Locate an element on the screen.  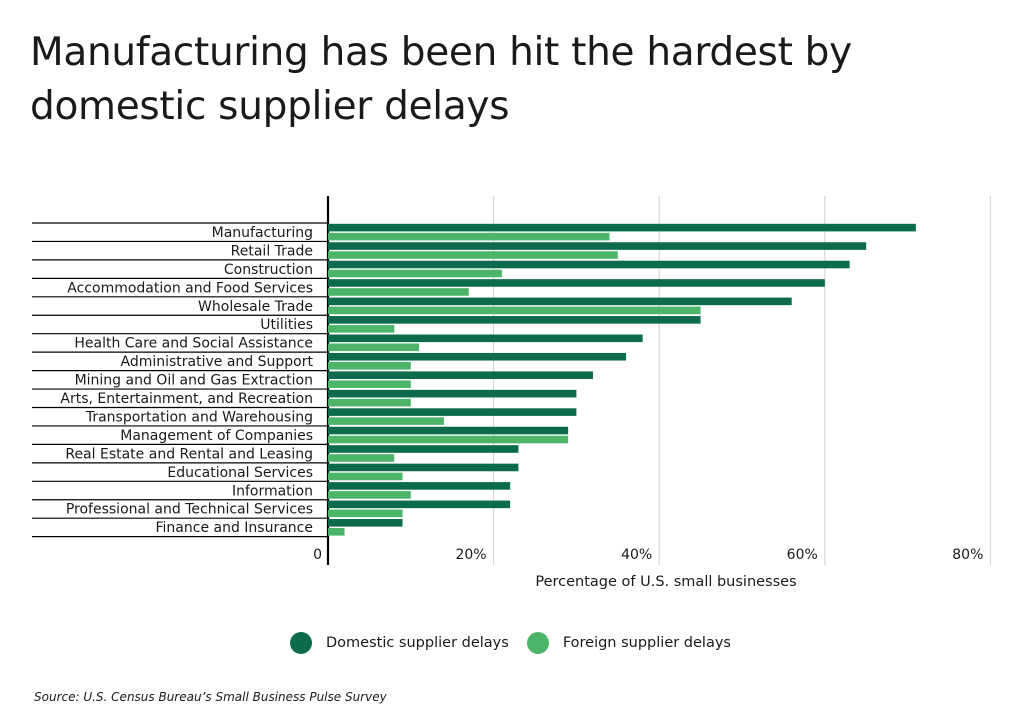
category-label: Arts, Entertainment, and Recreation is located at coordinates (186, 399).